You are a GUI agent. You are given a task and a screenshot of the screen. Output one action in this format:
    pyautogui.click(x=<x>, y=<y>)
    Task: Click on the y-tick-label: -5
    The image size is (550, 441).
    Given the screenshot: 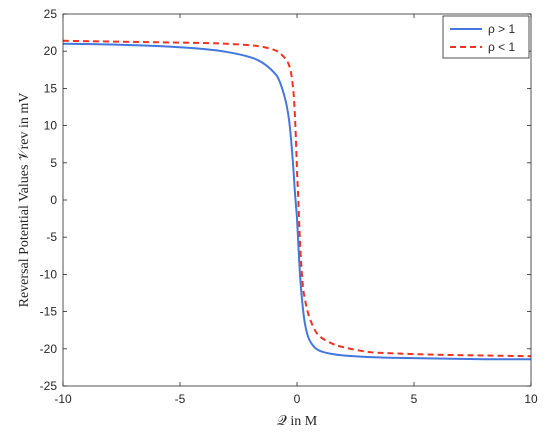 What is the action you would take?
    pyautogui.click(x=51, y=237)
    